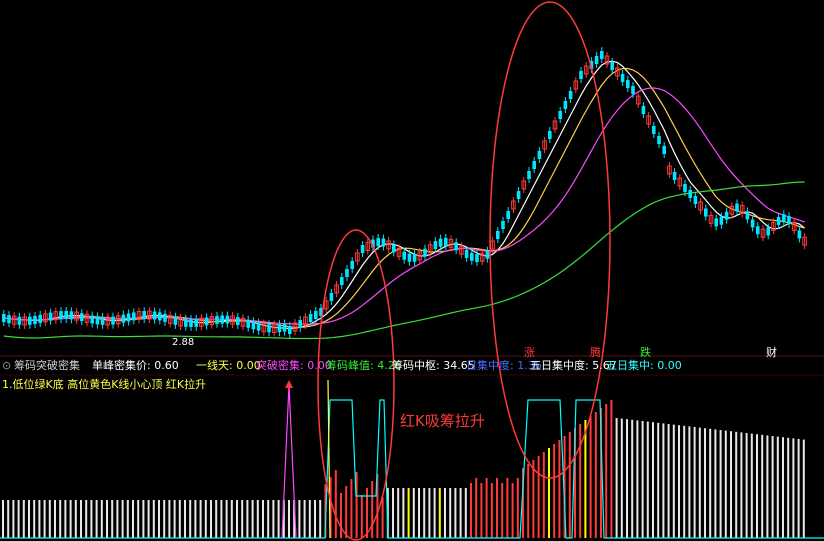 The image size is (824, 541). I want to click on chip-peak-label: 筹码峰值: 4.26, so click(364, 365).